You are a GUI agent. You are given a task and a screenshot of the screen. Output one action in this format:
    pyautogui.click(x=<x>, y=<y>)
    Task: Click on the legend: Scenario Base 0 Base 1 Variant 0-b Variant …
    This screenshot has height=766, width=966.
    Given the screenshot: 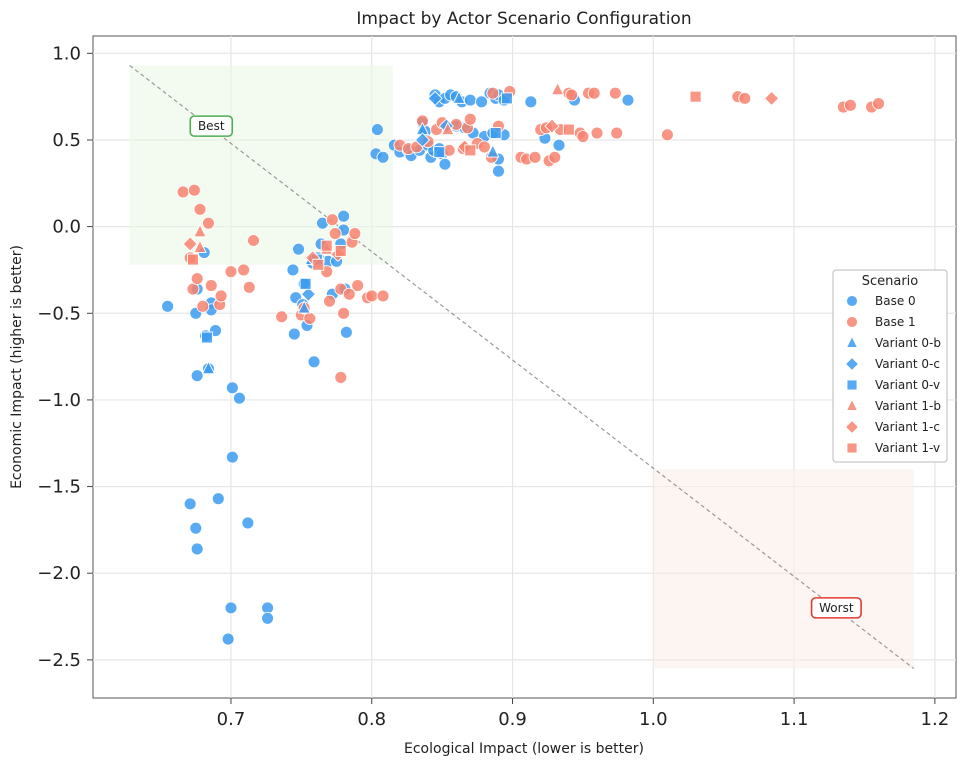 What is the action you would take?
    pyautogui.click(x=890, y=366)
    